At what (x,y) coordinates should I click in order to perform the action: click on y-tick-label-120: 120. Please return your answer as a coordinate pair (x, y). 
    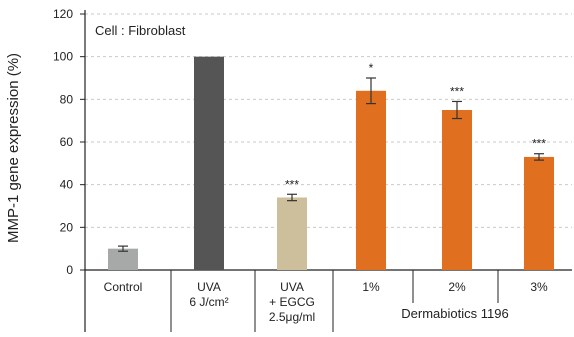
    Looking at the image, I should click on (63, 14).